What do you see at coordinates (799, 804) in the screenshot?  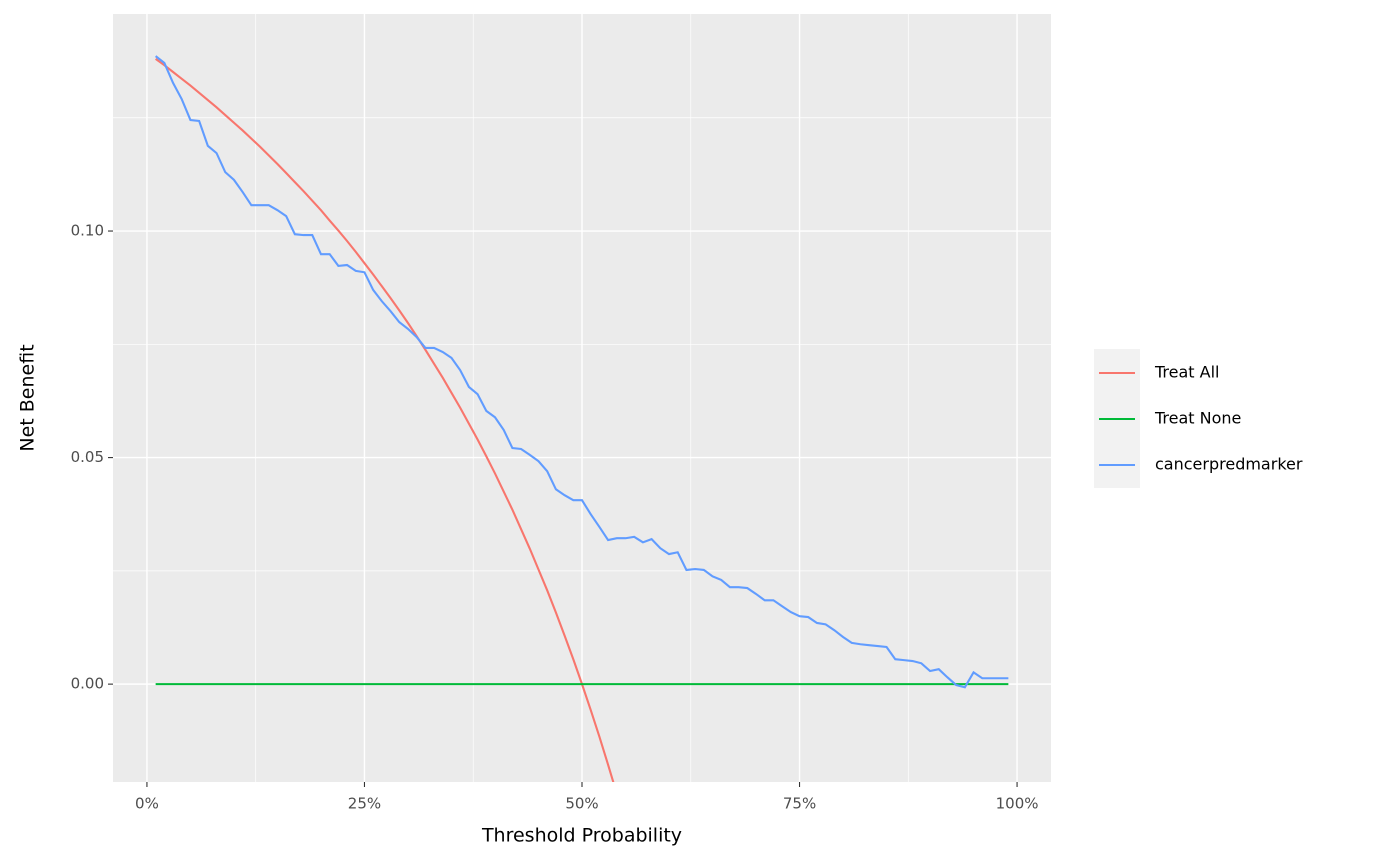 I see `x-tick-label: 75%` at bounding box center [799, 804].